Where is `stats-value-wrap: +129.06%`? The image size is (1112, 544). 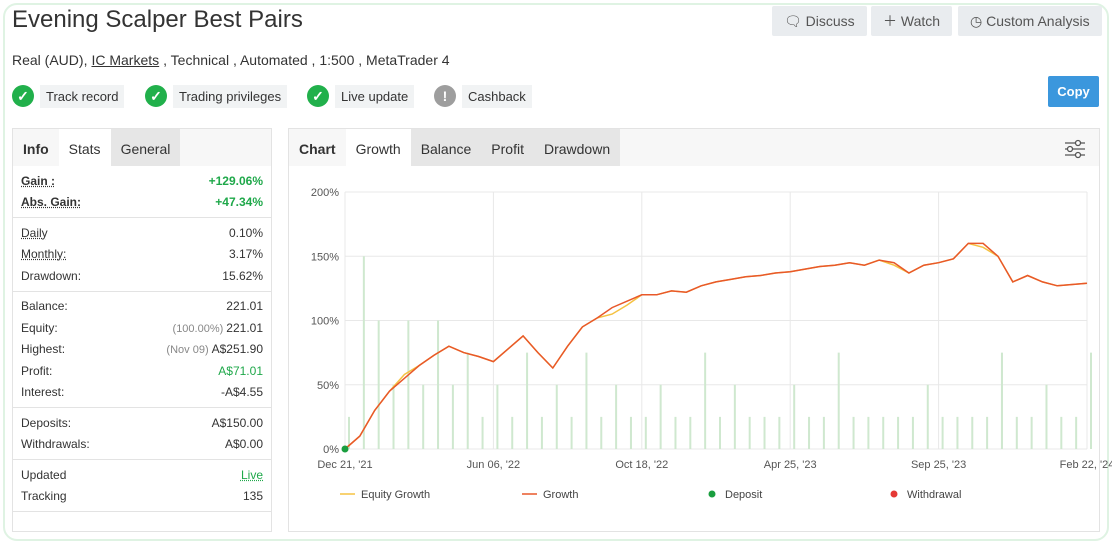
stats-value-wrap: +129.06% is located at coordinates (236, 181).